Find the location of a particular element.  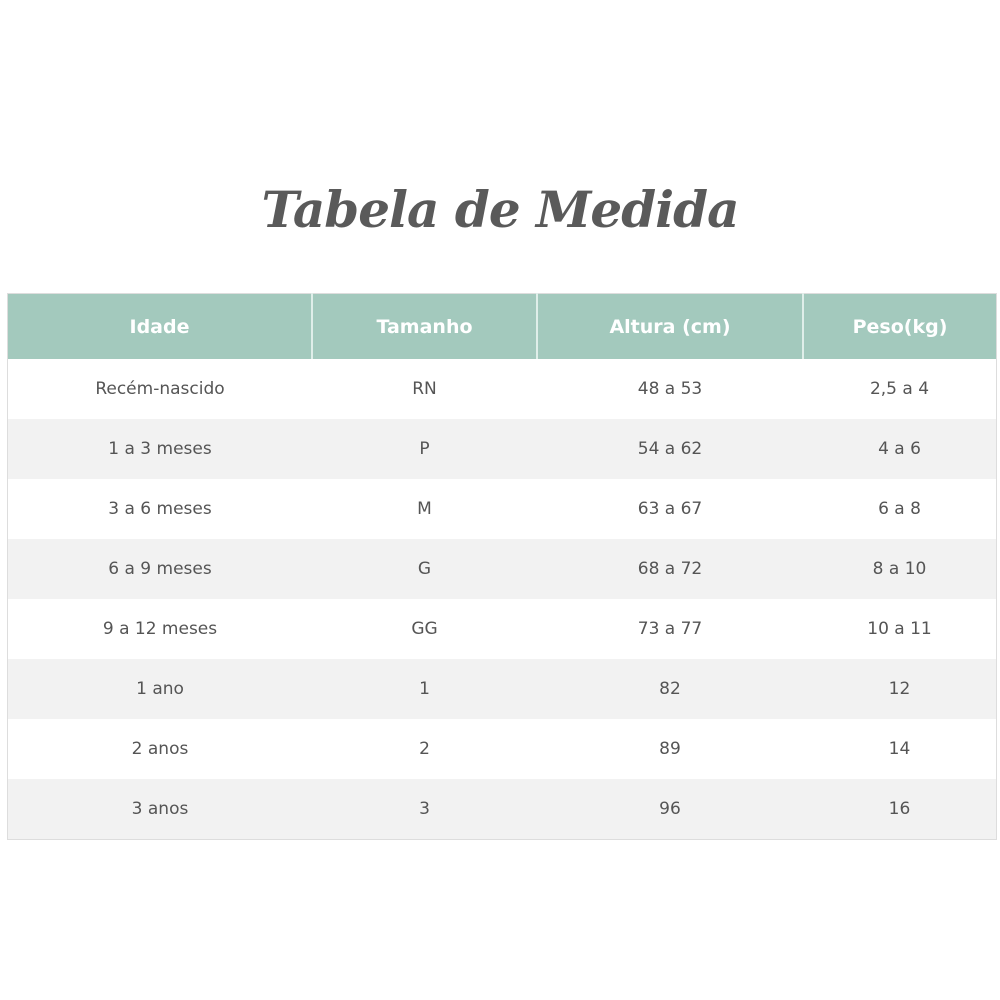

cell-peso: 6 a 8 is located at coordinates (899, 509).